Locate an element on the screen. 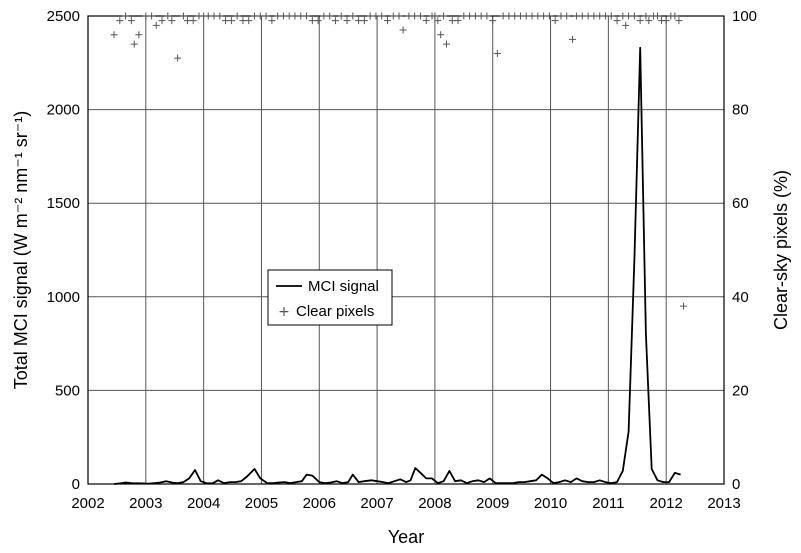 The width and height of the screenshot is (801, 553). y-left-tick-label: 1500 is located at coordinates (63, 203).